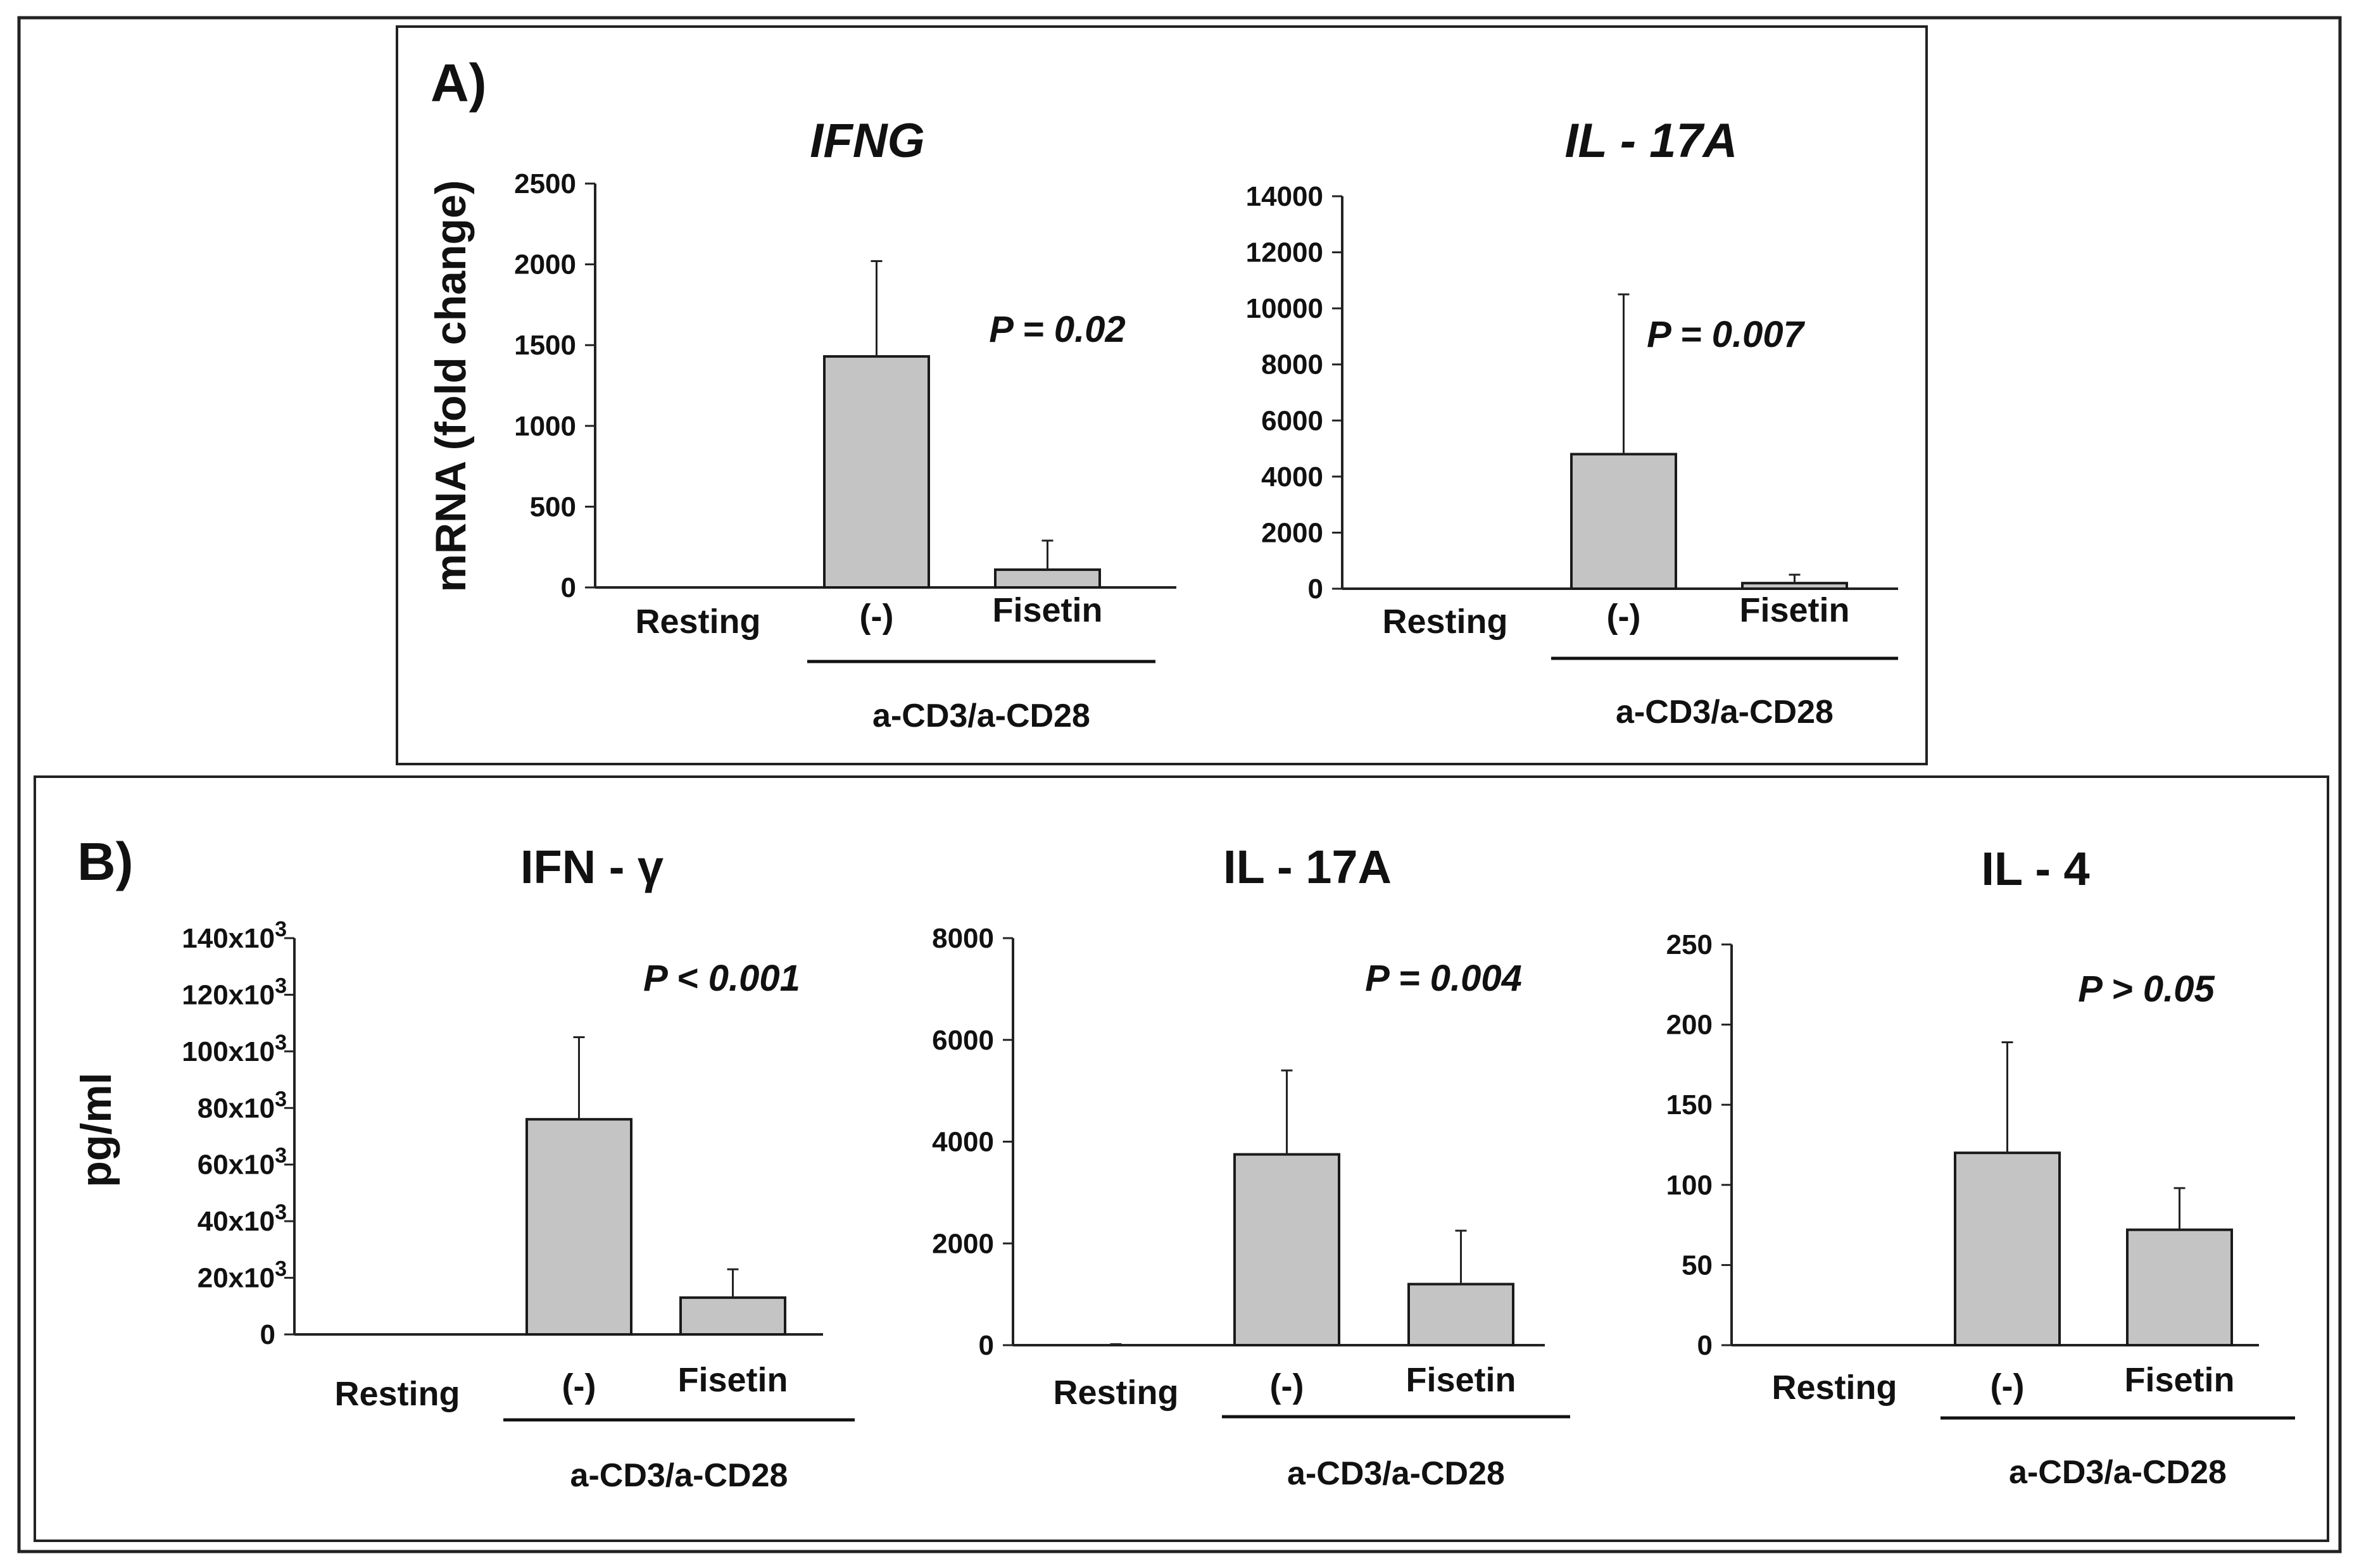 The height and width of the screenshot is (1568, 2359). What do you see at coordinates (545, 426) in the screenshot?
I see `y-tick-label: 1000` at bounding box center [545, 426].